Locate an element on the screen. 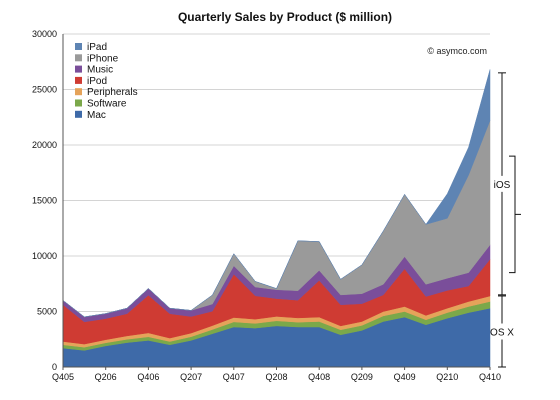  x-tick-label: Q409 is located at coordinates (405, 377).